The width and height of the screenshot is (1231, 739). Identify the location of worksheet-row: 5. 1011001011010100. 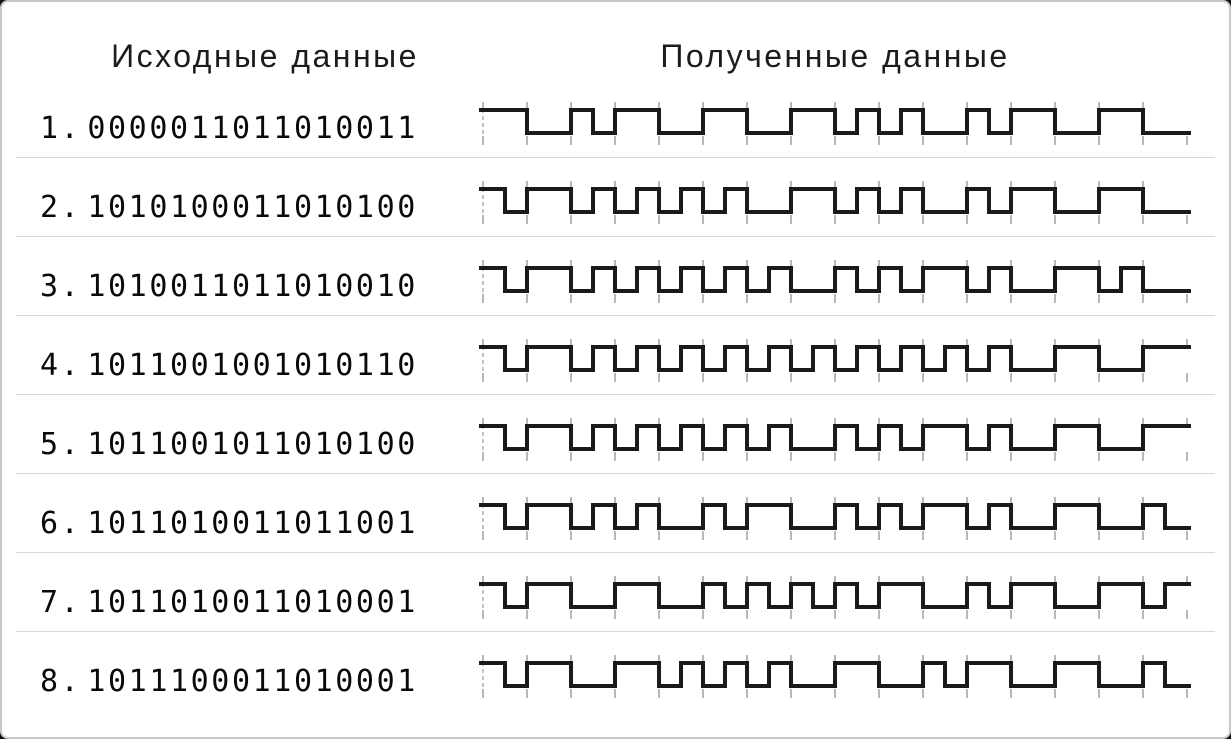
(615, 443).